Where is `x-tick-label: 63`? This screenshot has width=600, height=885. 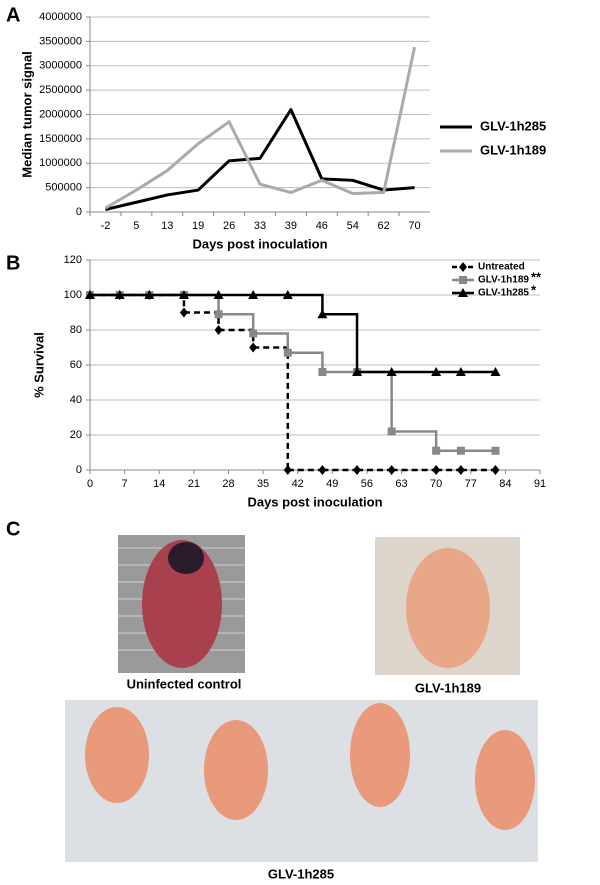
x-tick-label: 63 is located at coordinates (401, 484).